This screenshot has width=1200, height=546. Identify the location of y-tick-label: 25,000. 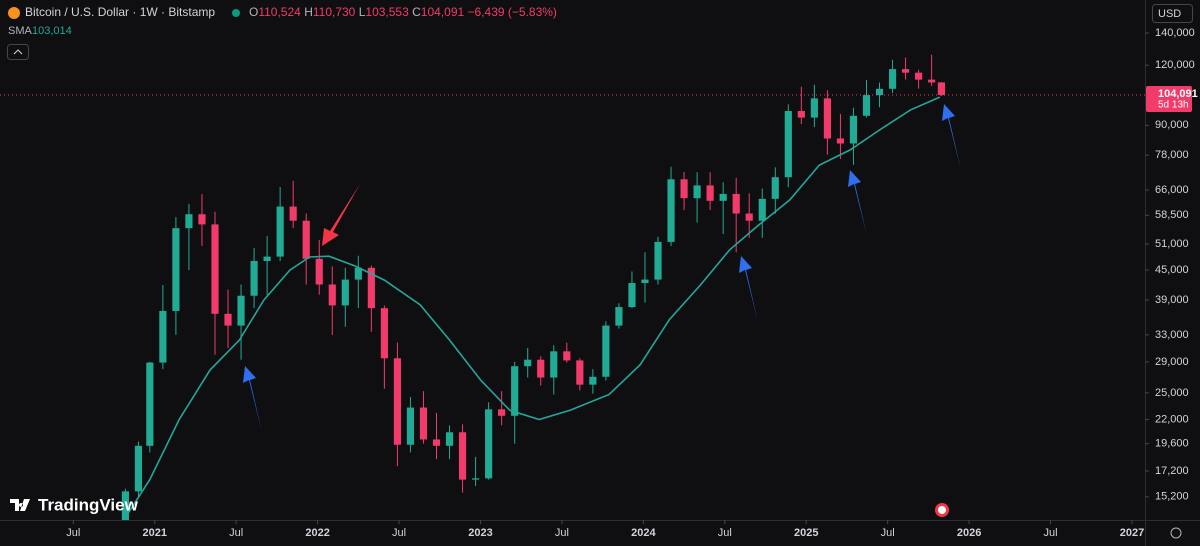
(1172, 393).